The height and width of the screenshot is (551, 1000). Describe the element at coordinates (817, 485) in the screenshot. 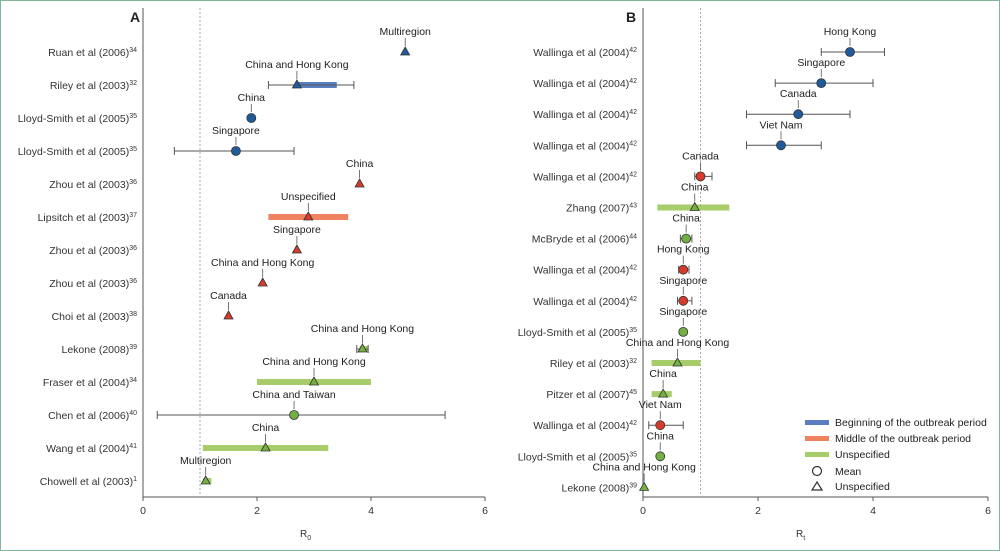

I see `legend-triangle-icon` at that location.